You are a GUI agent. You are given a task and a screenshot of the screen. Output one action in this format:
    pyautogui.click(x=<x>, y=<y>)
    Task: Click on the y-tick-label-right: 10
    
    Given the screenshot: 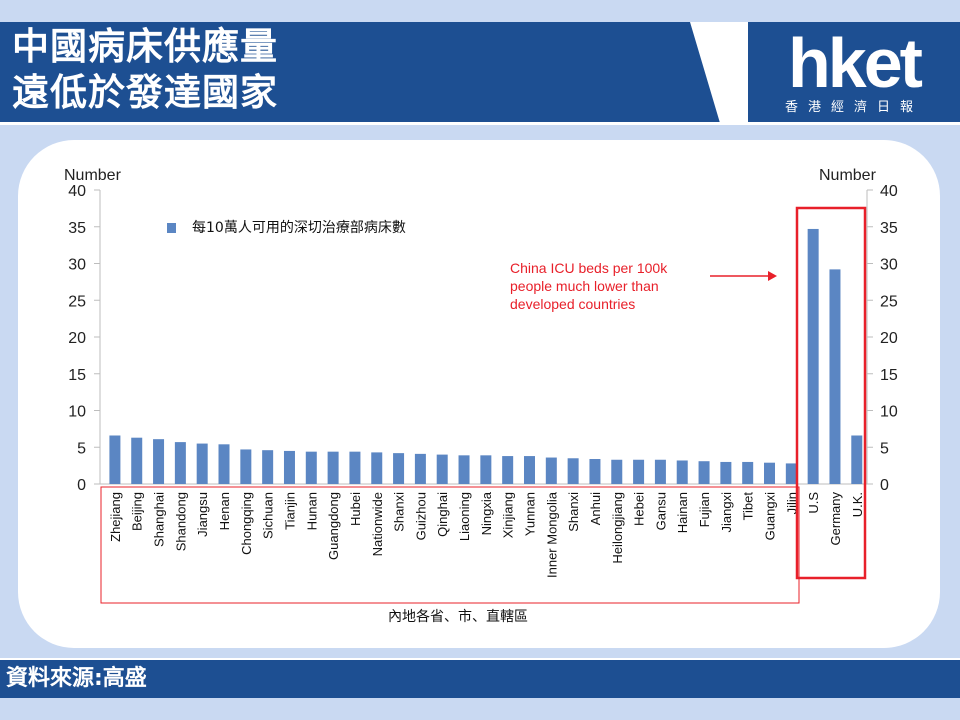 What is the action you would take?
    pyautogui.click(x=889, y=412)
    